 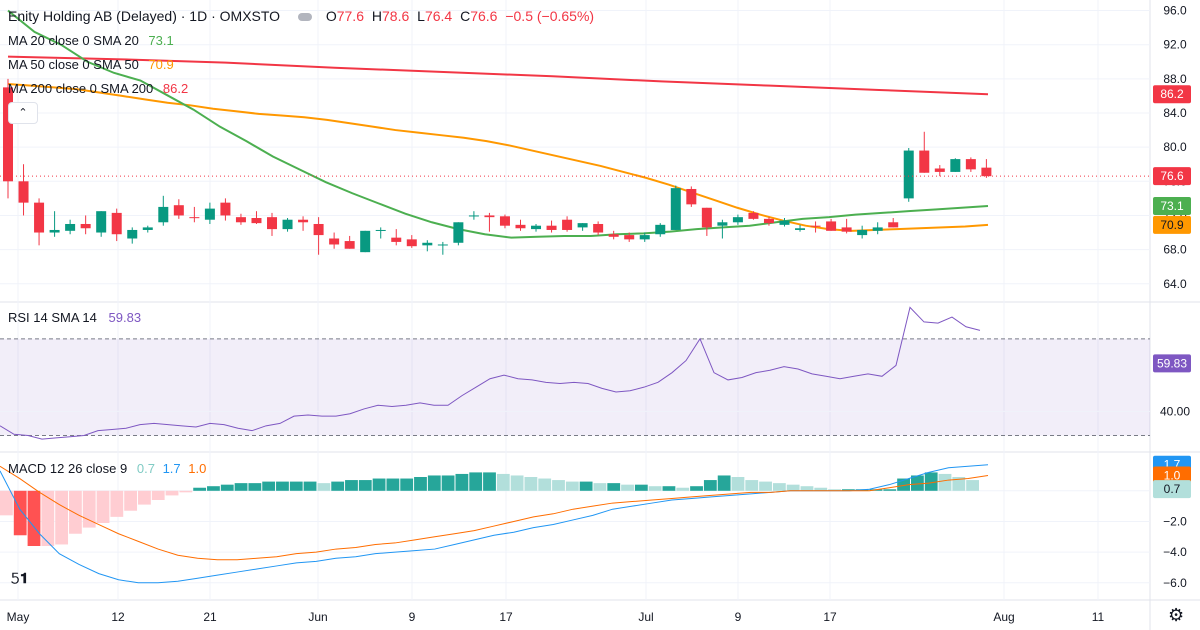 I want to click on x-tick-label: 12, so click(x=118, y=617).